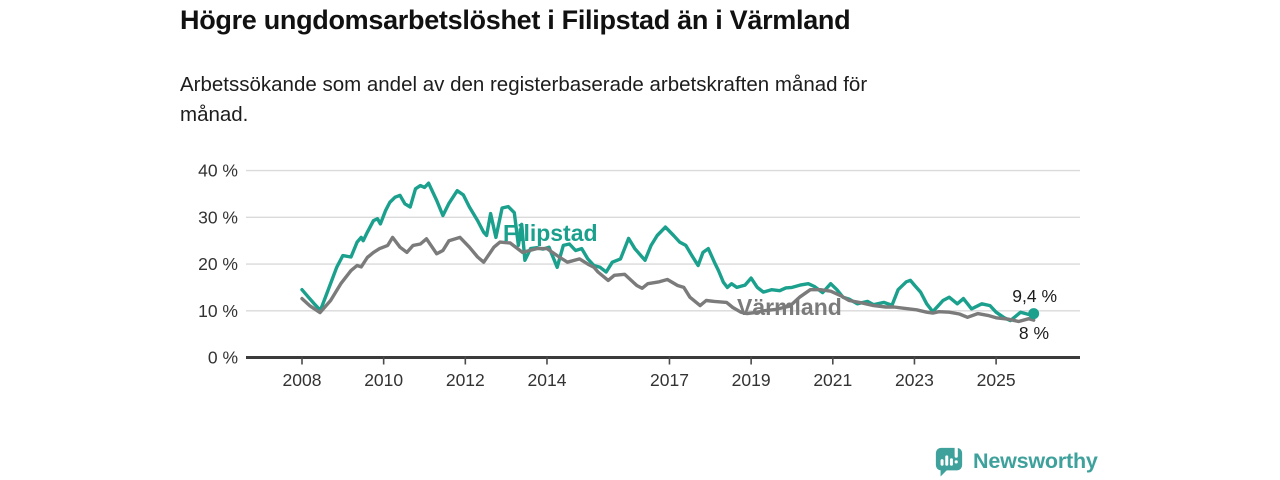 This screenshot has width=1280, height=480. I want to click on chart-subtitle-line2: månad., so click(214, 114).